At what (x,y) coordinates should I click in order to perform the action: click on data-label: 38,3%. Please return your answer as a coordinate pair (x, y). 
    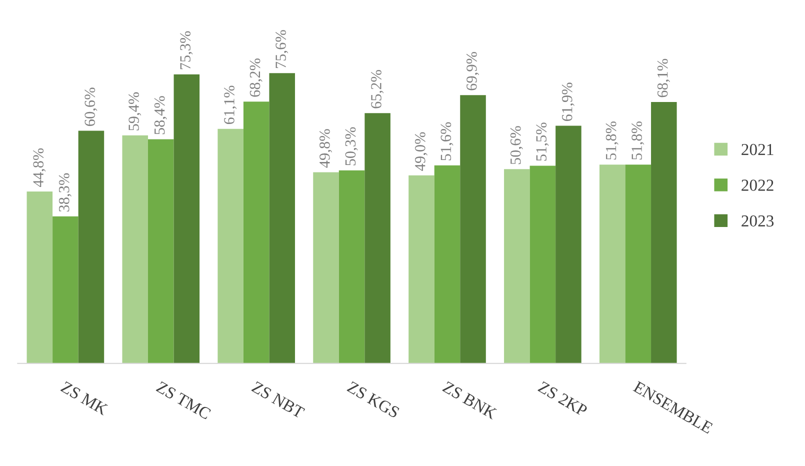
    Looking at the image, I should click on (65, 192).